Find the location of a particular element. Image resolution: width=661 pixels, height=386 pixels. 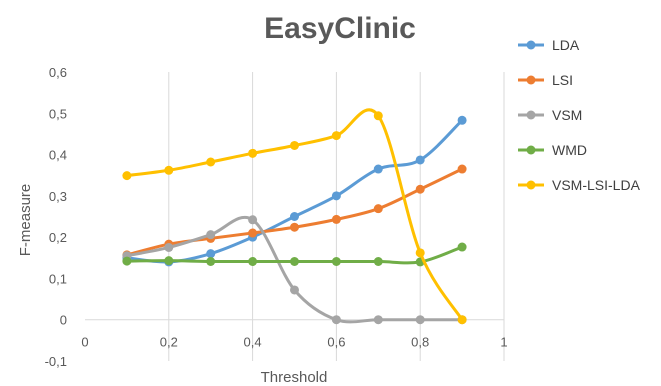

x-axis-label: Threshold is located at coordinates (294, 377).